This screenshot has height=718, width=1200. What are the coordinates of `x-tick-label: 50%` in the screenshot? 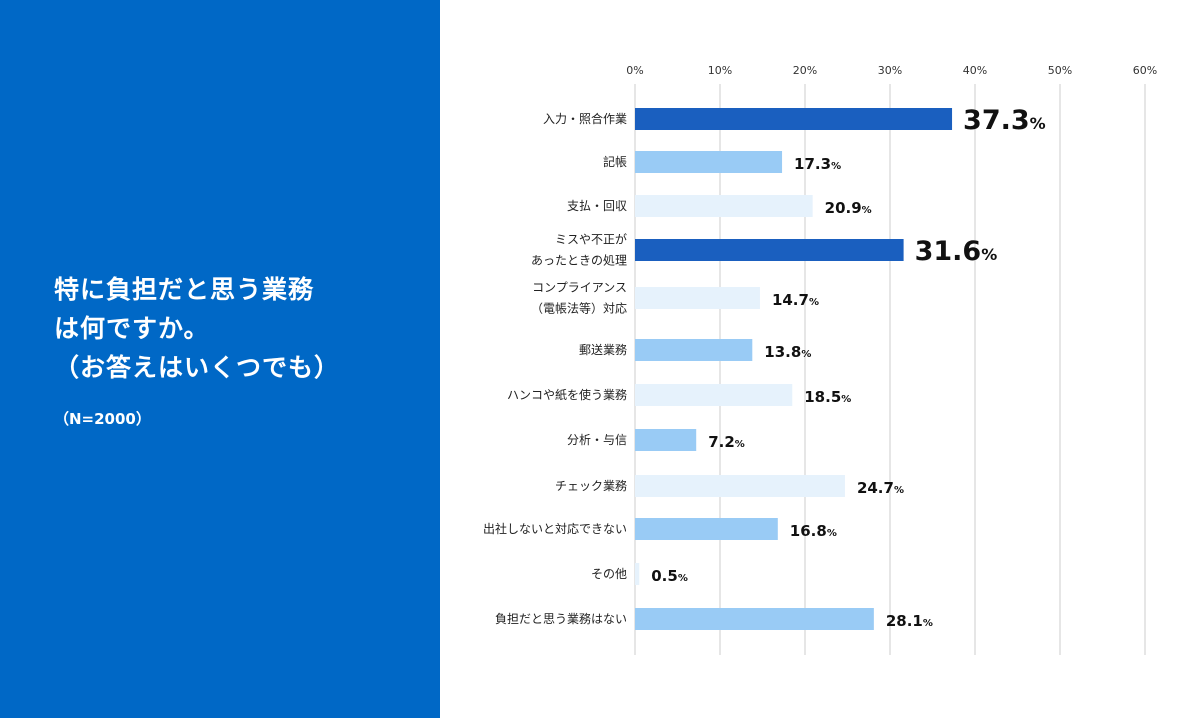 It's located at (1060, 70).